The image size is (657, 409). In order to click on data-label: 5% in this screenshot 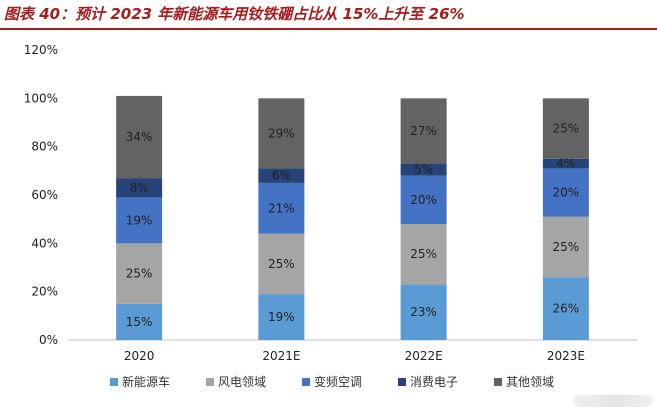, I will do `click(423, 170)`.